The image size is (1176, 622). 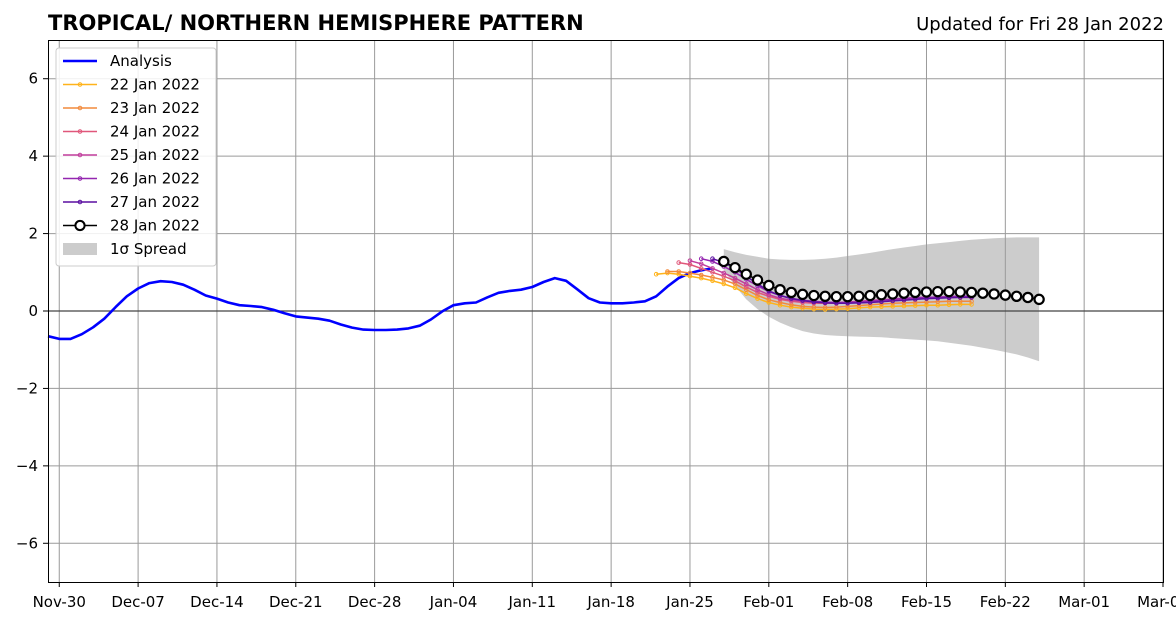 I want to click on legend-label: 1σ Spread, so click(x=148, y=249).